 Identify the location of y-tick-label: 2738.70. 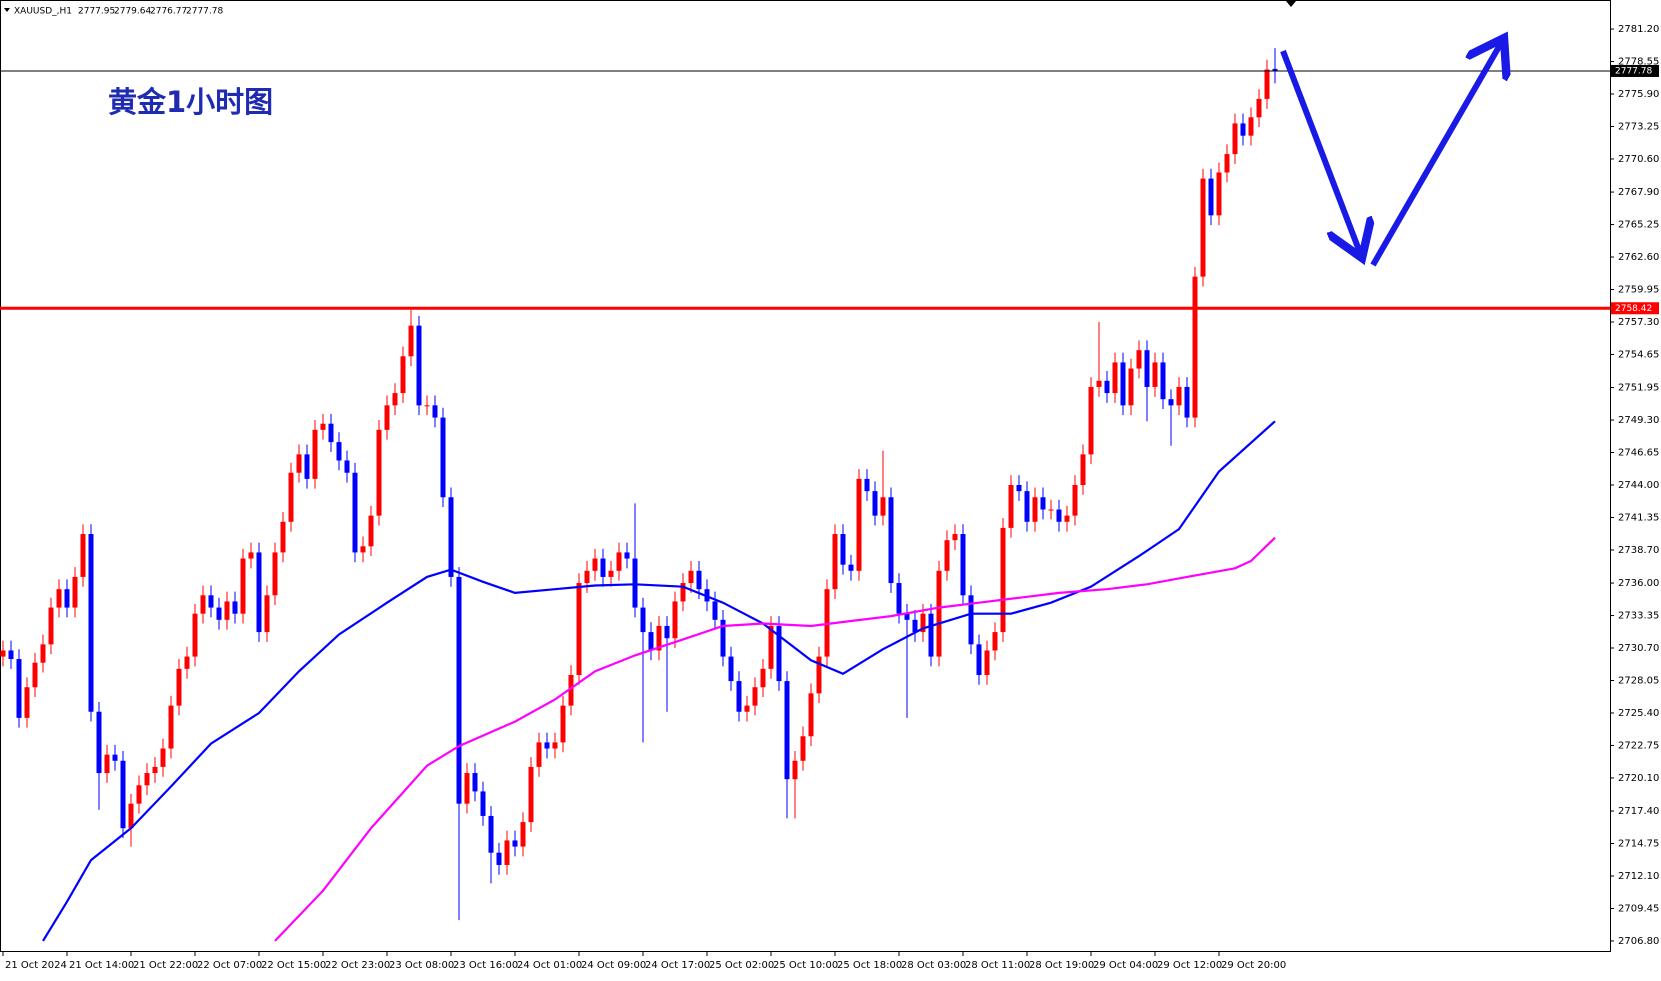
(1638, 550).